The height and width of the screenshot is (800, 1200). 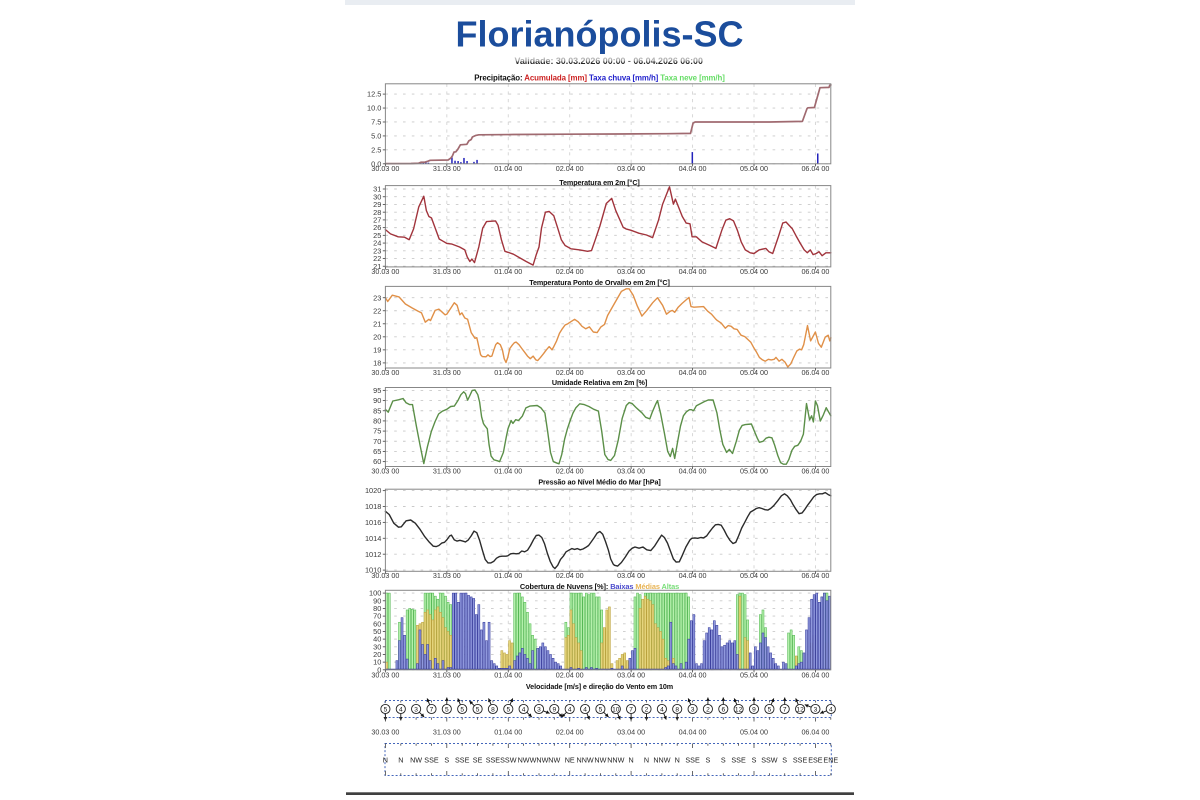 What do you see at coordinates (377, 451) in the screenshot?
I see `svg-text: 65` at bounding box center [377, 451].